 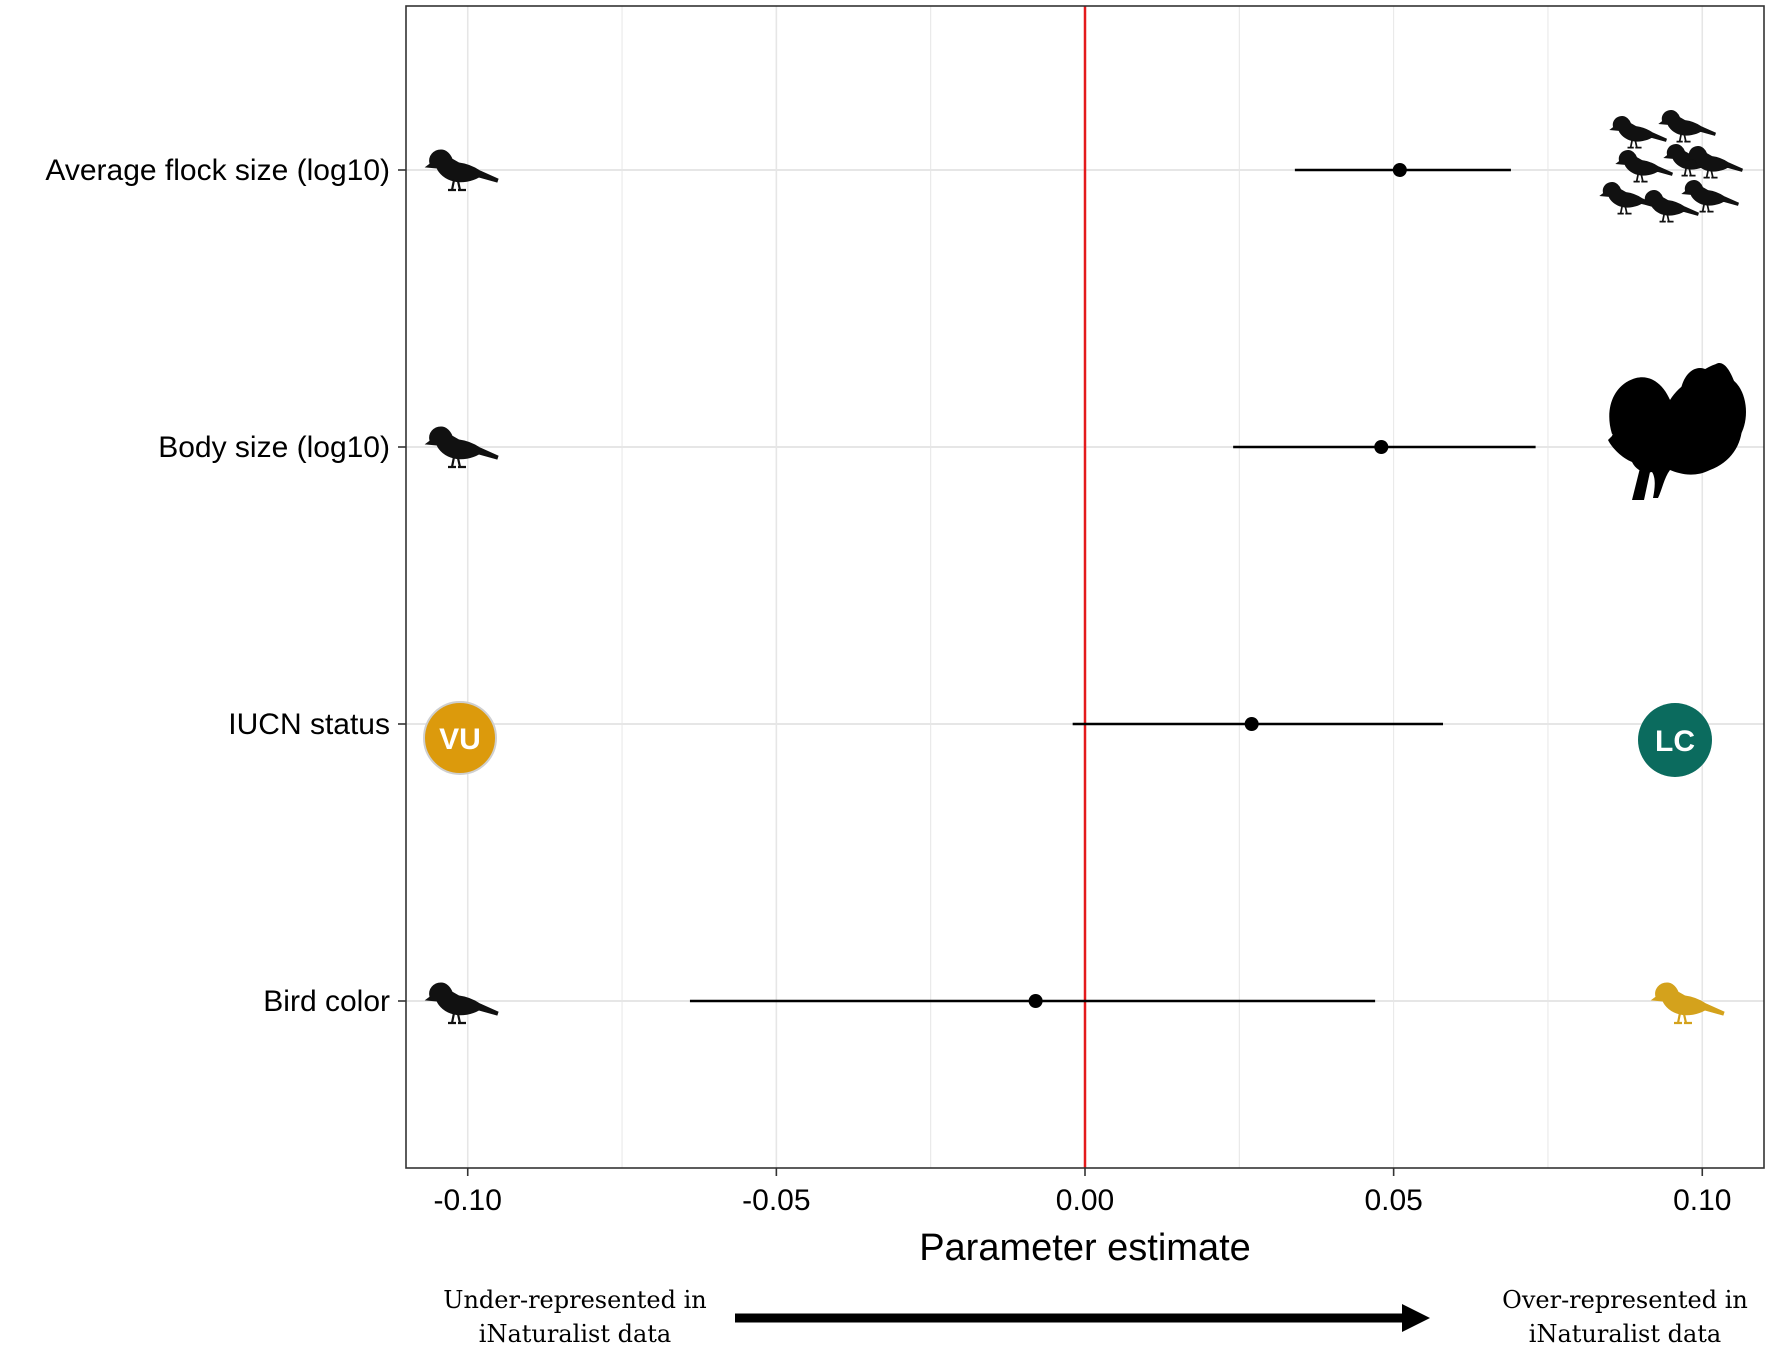 What do you see at coordinates (274, 447) in the screenshot?
I see `y-tick-label: Body size (log10)` at bounding box center [274, 447].